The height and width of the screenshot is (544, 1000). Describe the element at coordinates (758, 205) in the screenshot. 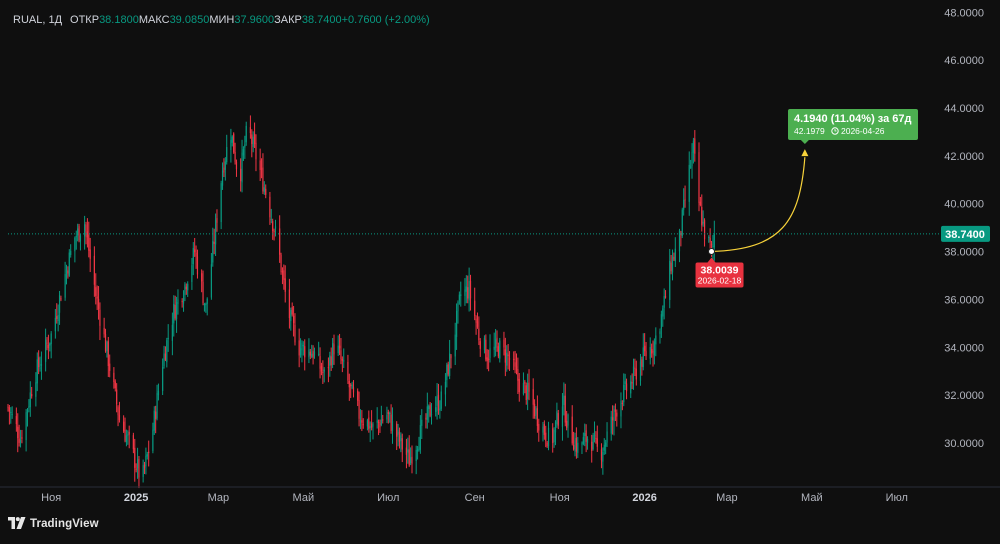

I see `forecast-curve` at that location.